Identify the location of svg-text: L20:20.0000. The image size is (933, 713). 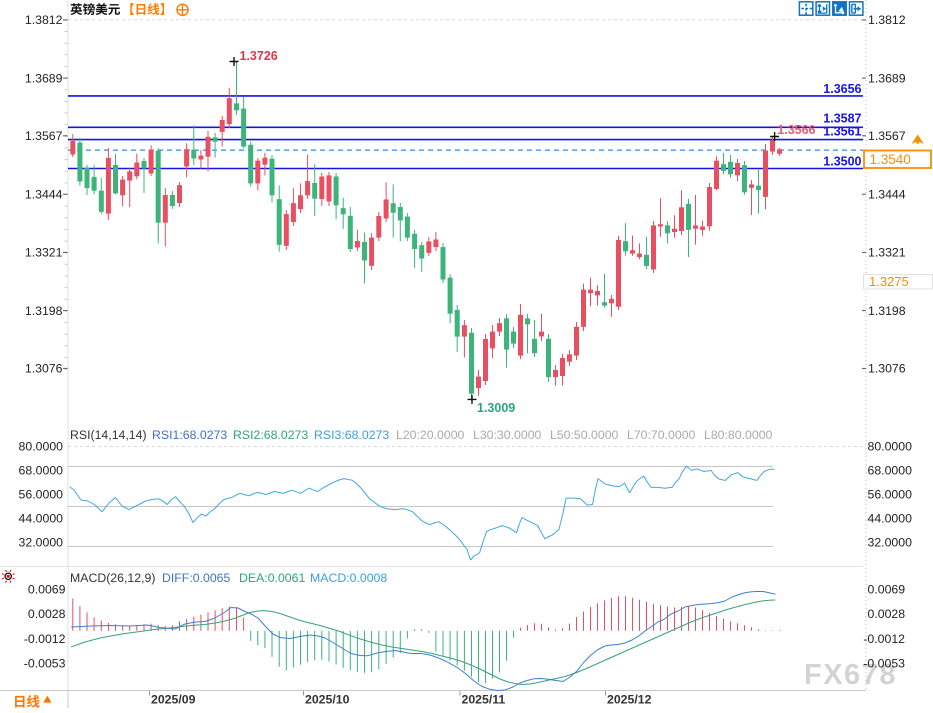
(430, 435).